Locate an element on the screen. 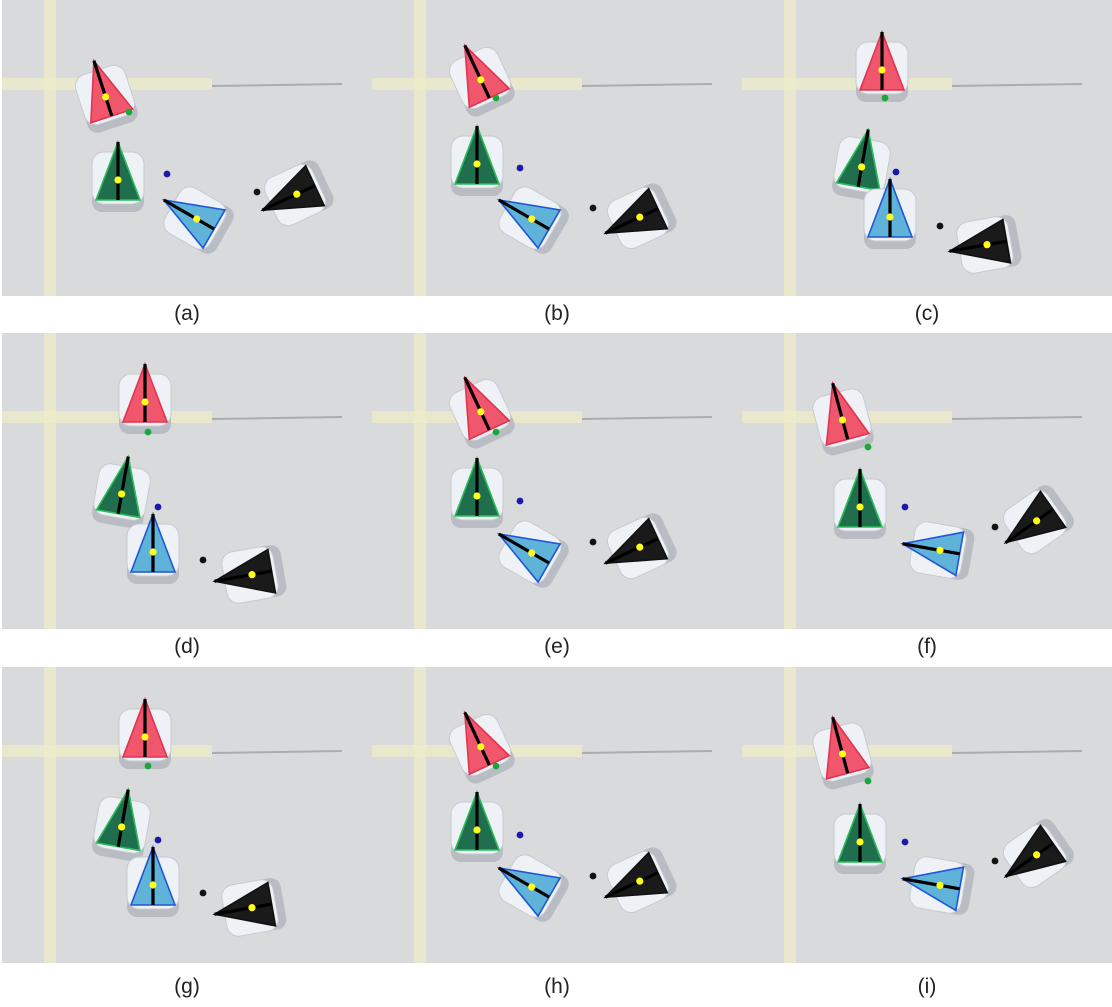 This screenshot has height=1007, width=1112. tape-horizontal is located at coordinates (107, 751).